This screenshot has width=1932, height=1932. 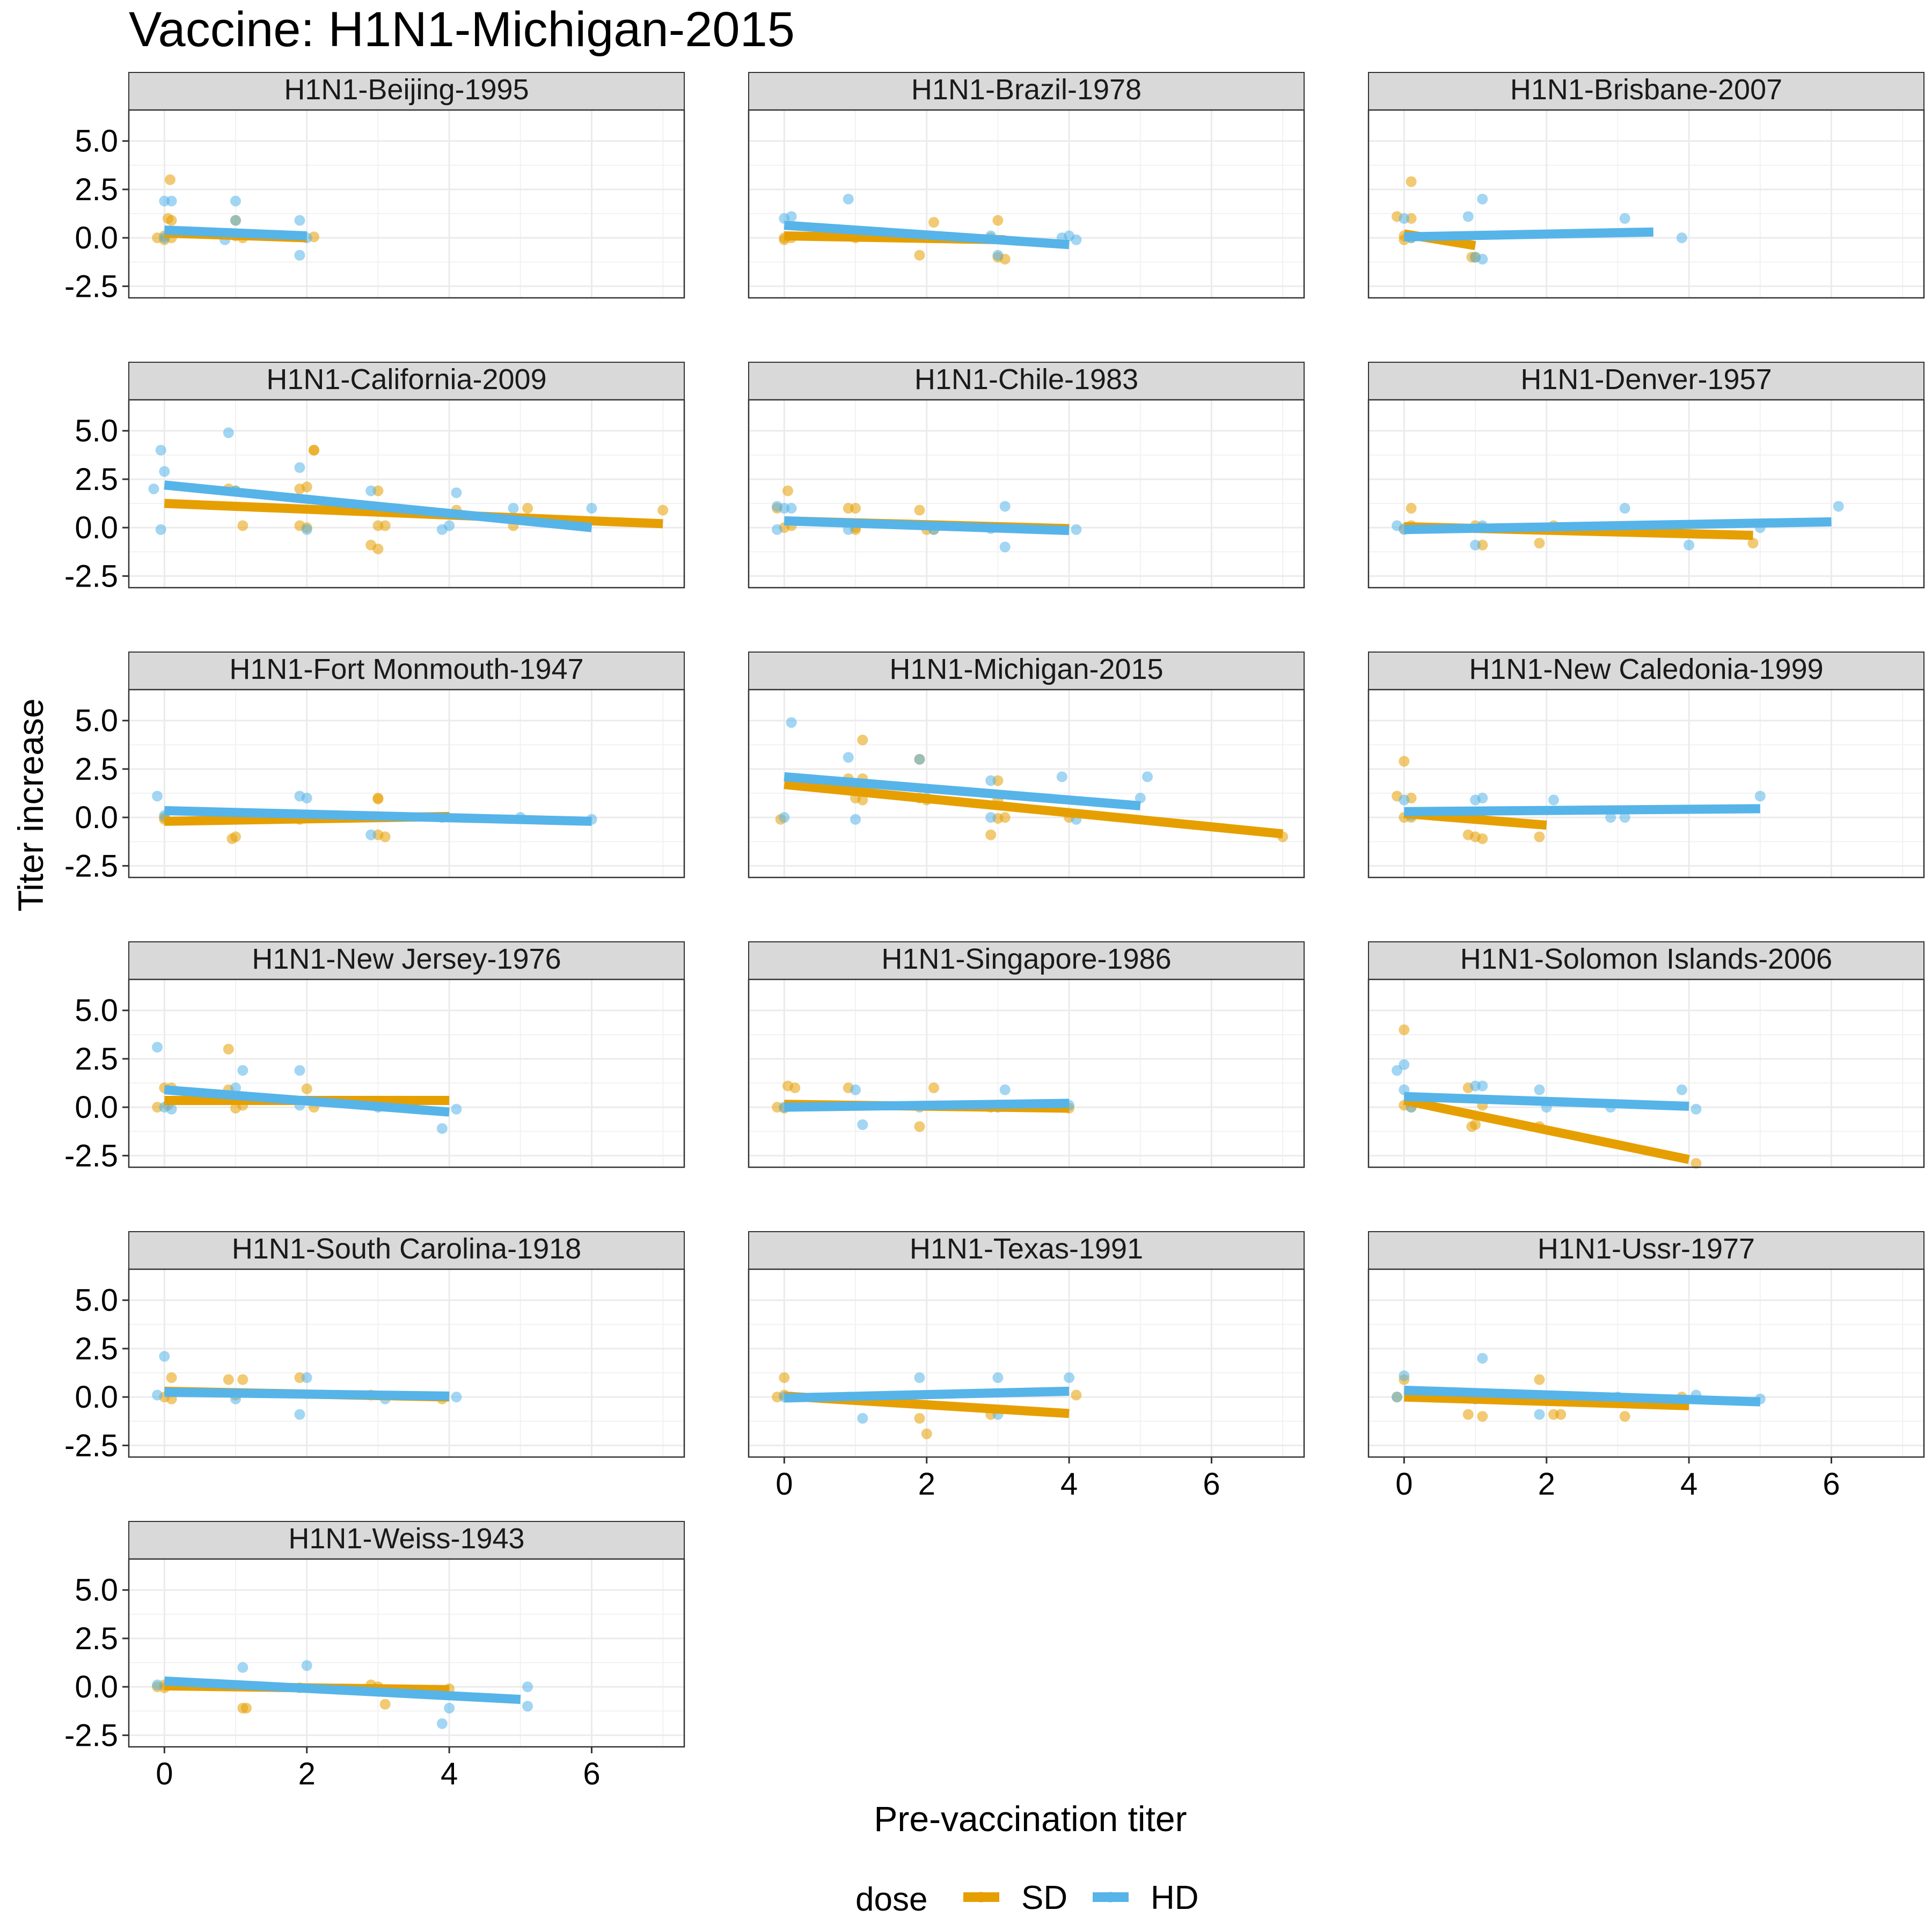 What do you see at coordinates (1546, 1484) in the screenshot?
I see `x-tick-label: 2` at bounding box center [1546, 1484].